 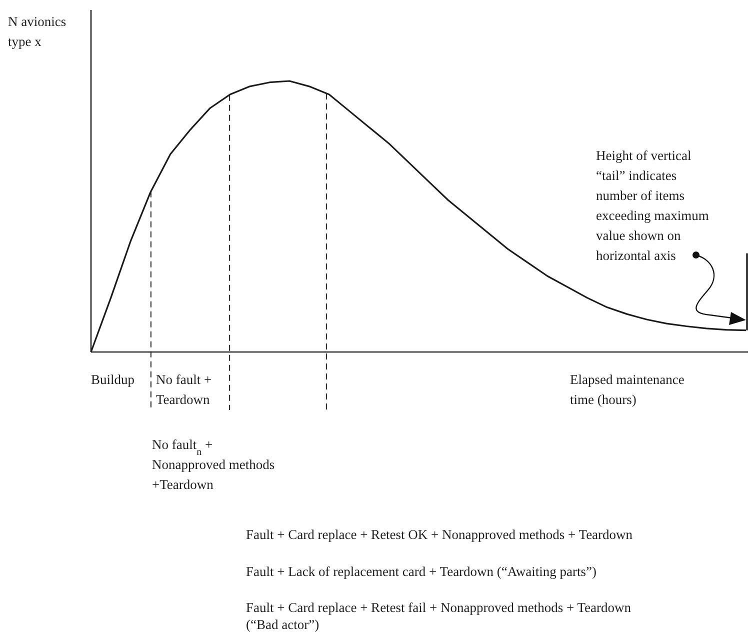 I want to click on annotation: Height of vertical “tail” indicates number of items exceeding maximum value shown on horizontal axis, so click(x=653, y=205).